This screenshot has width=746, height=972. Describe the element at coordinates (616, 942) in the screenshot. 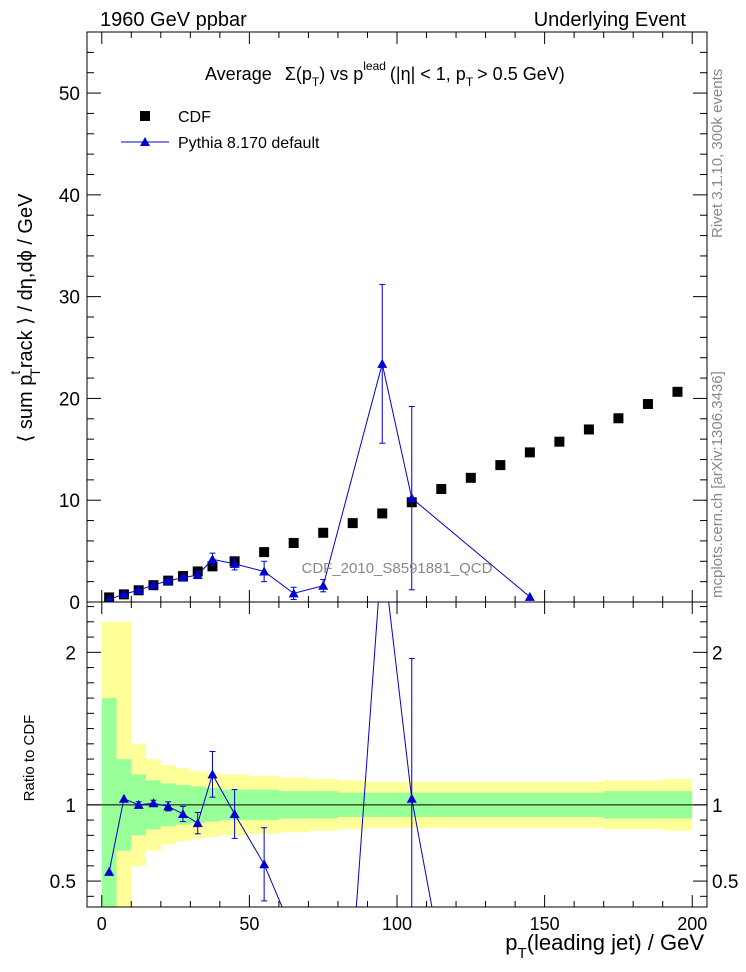

I see `xlabel-b: (leading jet) / GeV` at that location.